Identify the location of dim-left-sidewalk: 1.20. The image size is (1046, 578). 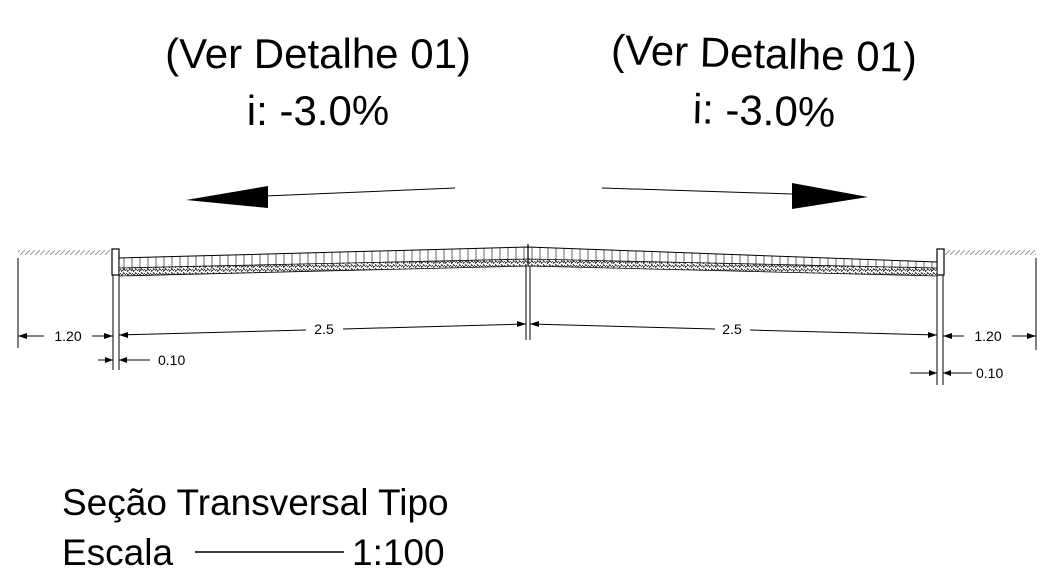
(65, 336).